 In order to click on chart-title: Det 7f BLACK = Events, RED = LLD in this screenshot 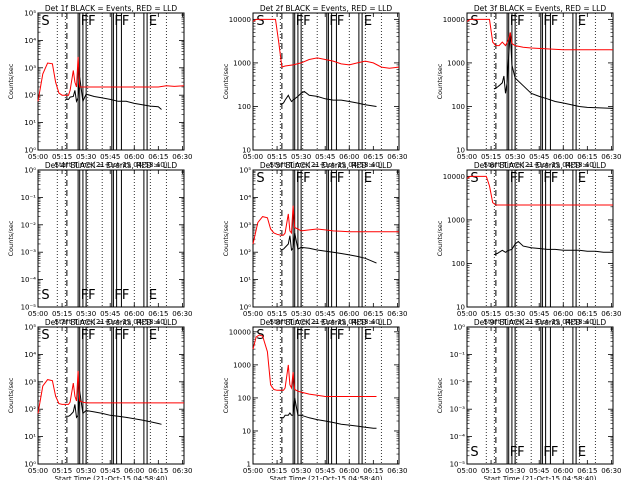, I will do `click(111, 322)`.